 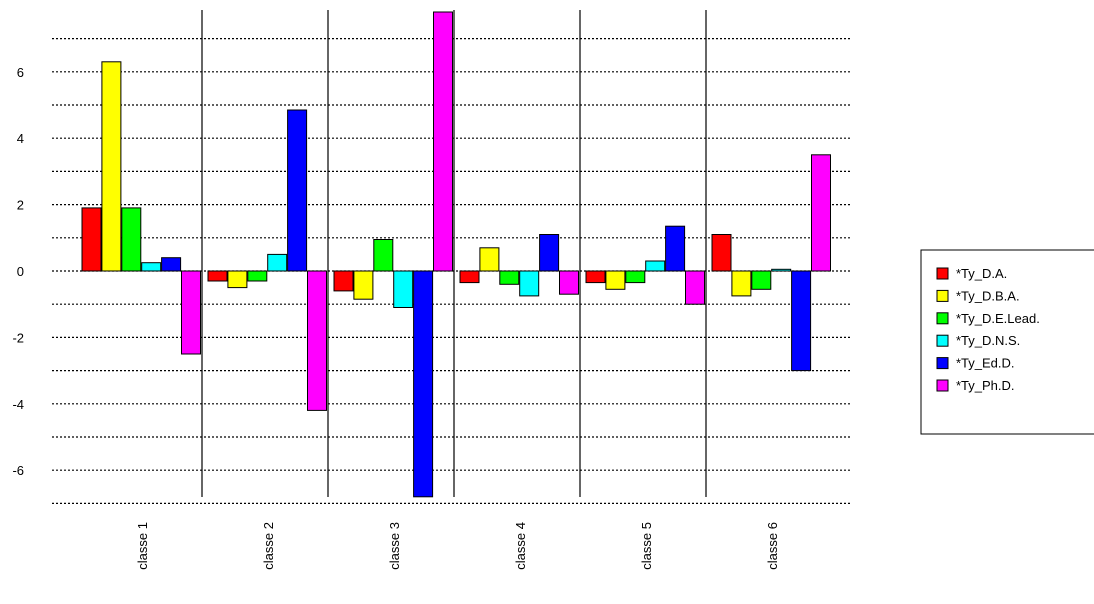 What do you see at coordinates (998, 318) in the screenshot?
I see `legend-label: *Ty_D.E.Lead.` at bounding box center [998, 318].